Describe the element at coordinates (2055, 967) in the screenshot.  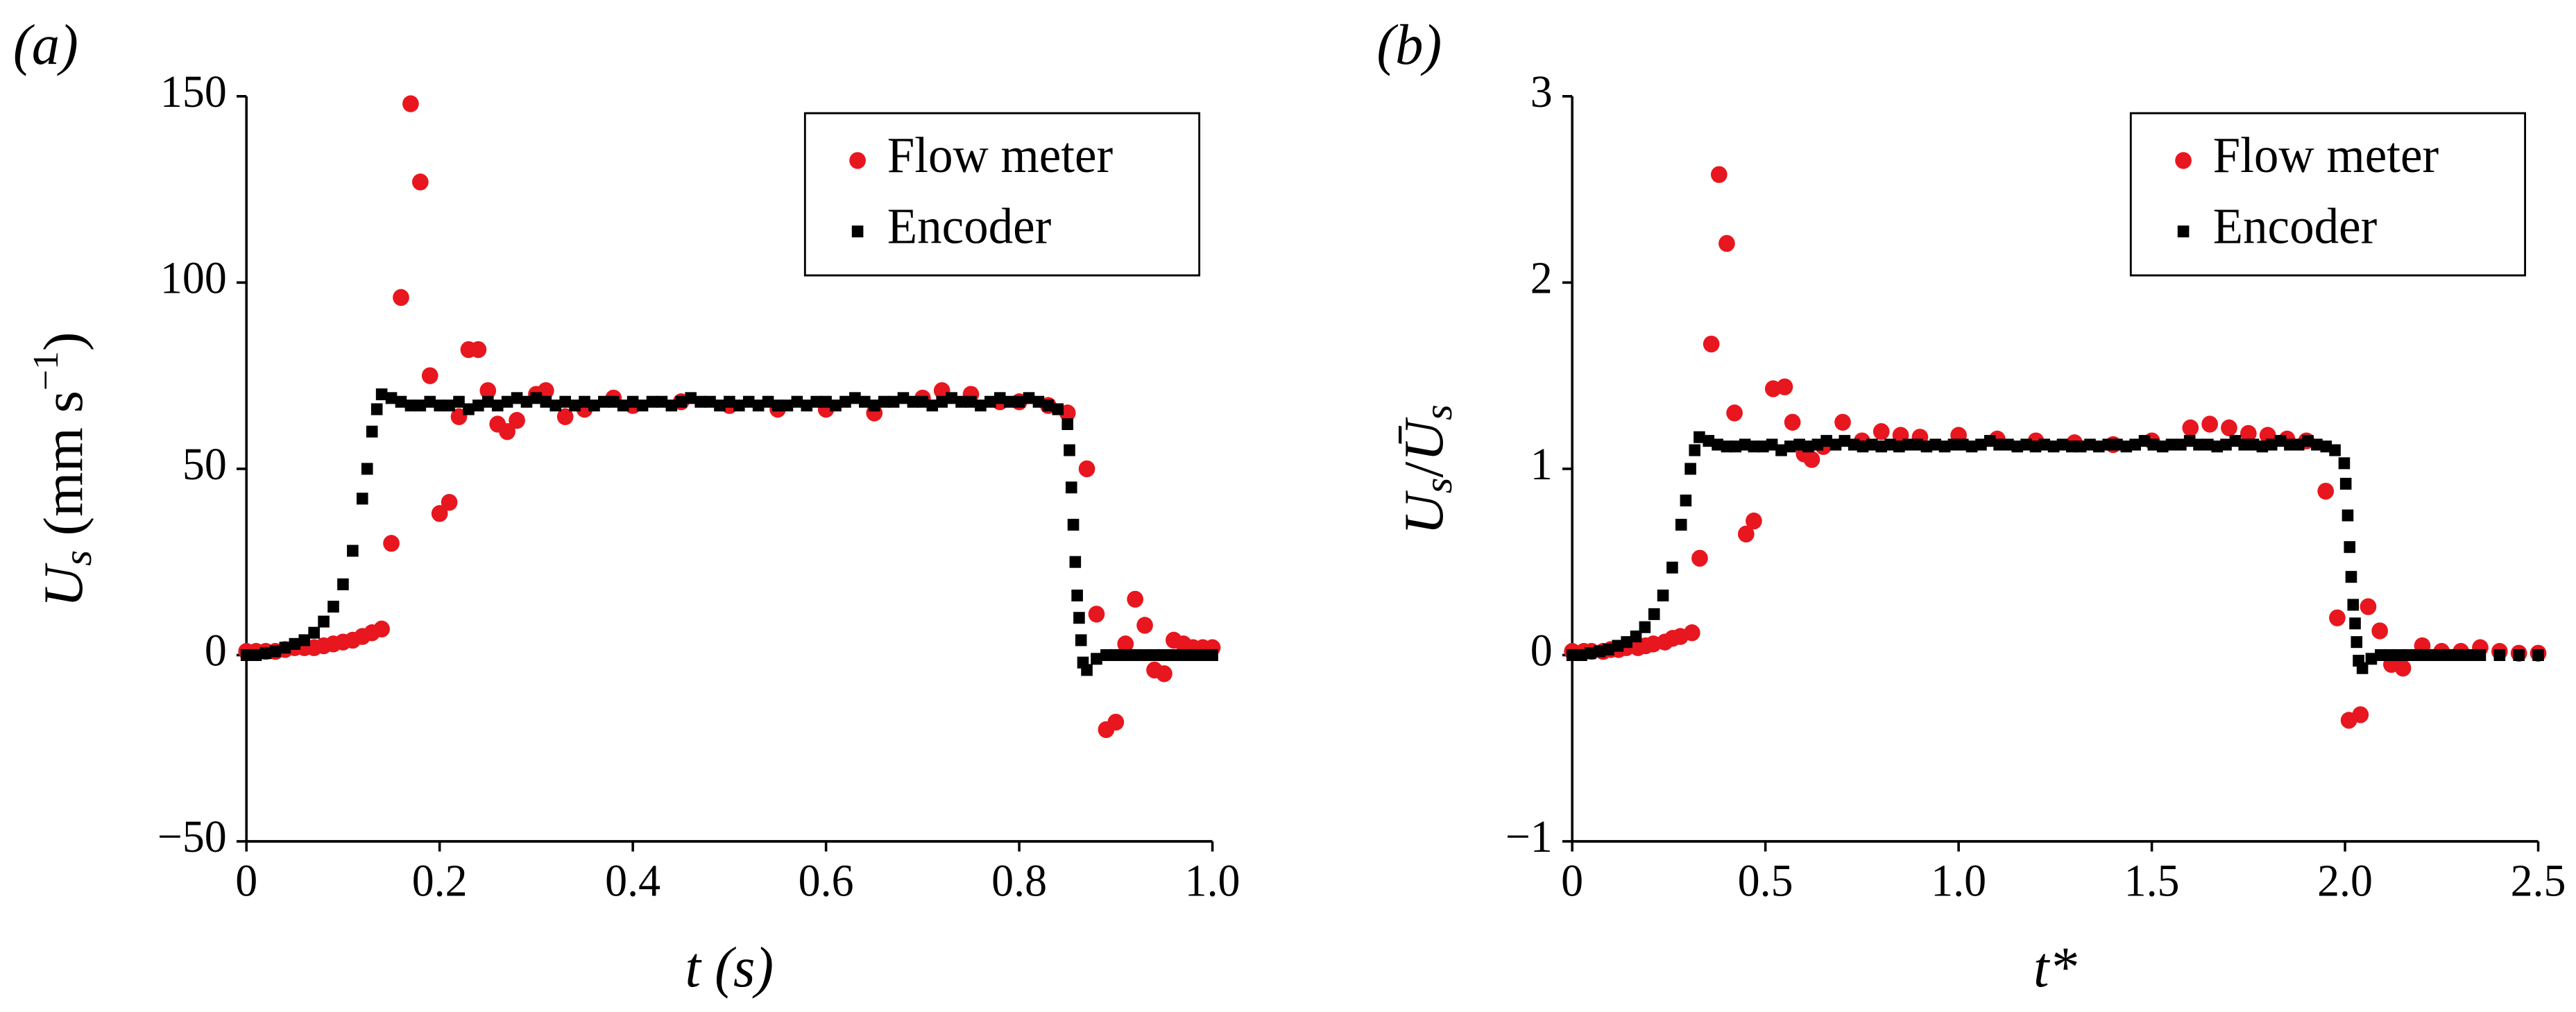
I see `x-axis-label: t*` at that location.